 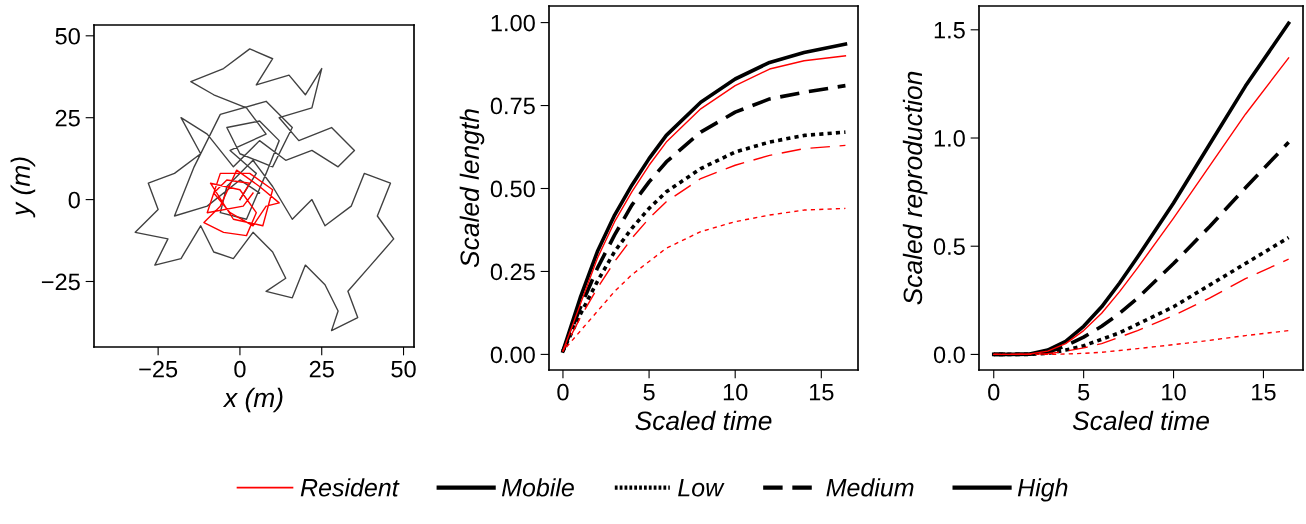 What do you see at coordinates (512, 355) in the screenshot?
I see `y-tick-label: 0.00` at bounding box center [512, 355].